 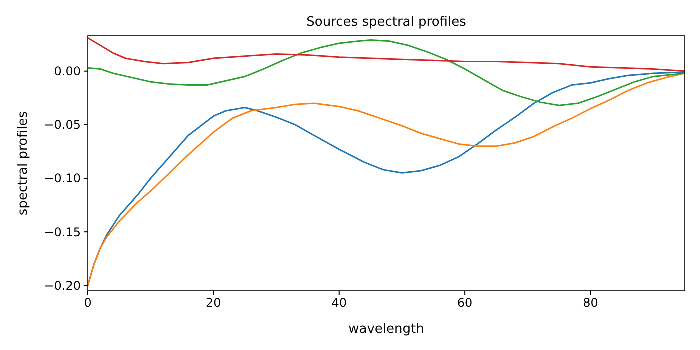 What do you see at coordinates (88, 303) in the screenshot?
I see `x-tick-label: 0` at bounding box center [88, 303].